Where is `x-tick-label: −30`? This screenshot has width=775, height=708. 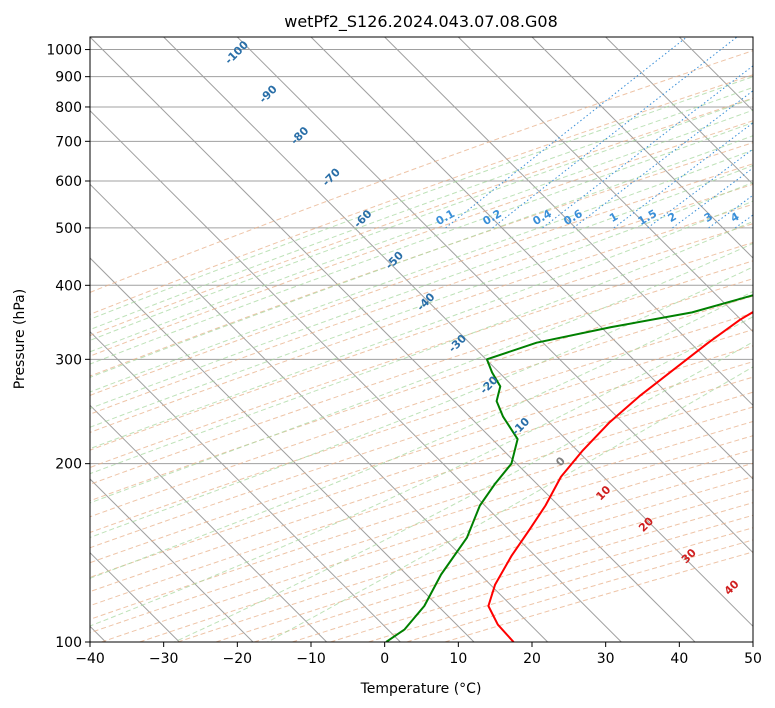
x-tick-label: −30 is located at coordinates (164, 659).